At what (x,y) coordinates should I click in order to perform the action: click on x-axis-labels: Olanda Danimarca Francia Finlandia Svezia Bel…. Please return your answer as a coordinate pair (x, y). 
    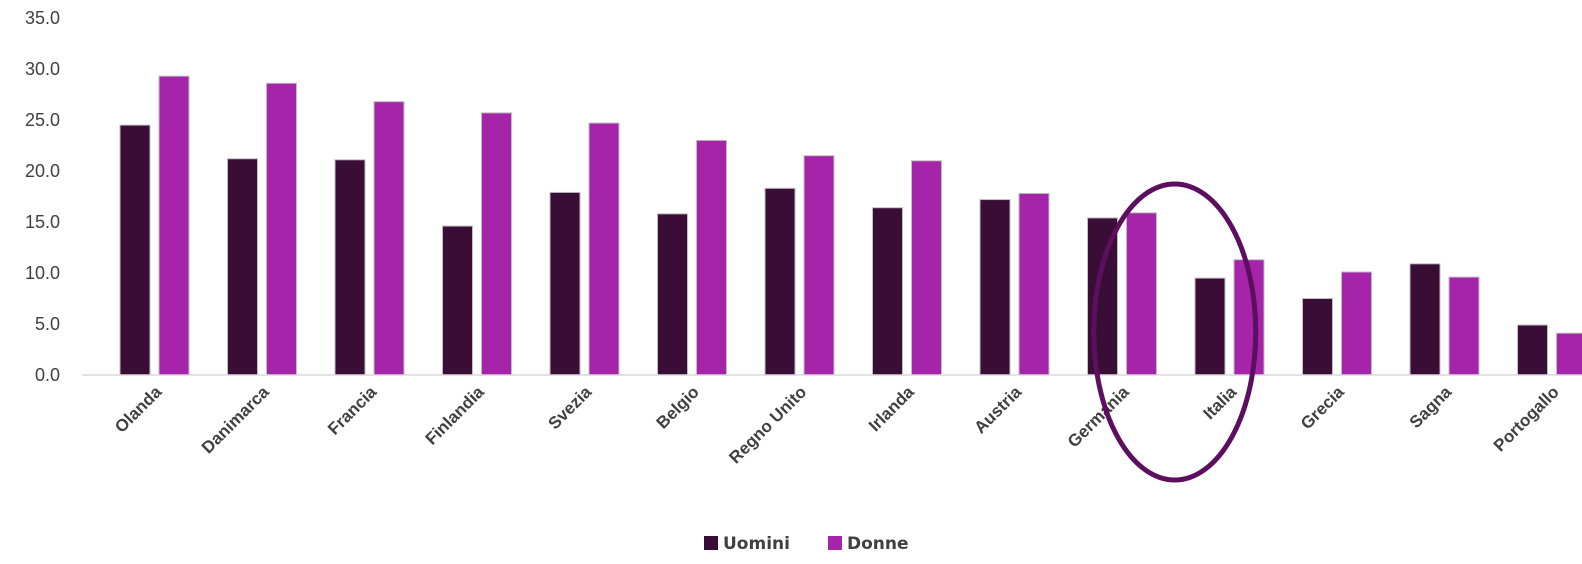
    Looking at the image, I should click on (837, 424).